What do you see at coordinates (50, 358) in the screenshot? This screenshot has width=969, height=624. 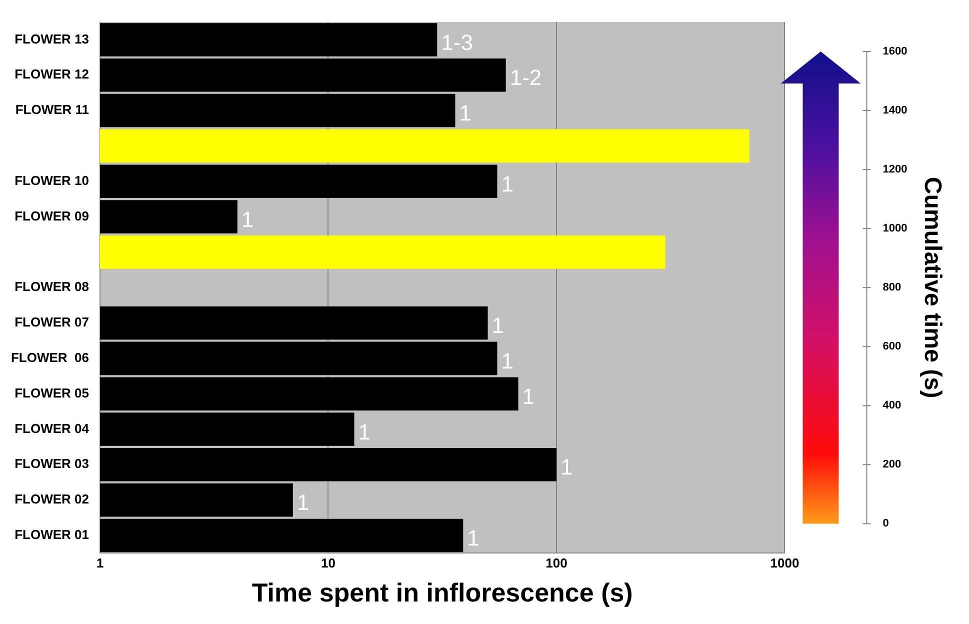 I see `y-tick-label: FLOWER 06` at bounding box center [50, 358].